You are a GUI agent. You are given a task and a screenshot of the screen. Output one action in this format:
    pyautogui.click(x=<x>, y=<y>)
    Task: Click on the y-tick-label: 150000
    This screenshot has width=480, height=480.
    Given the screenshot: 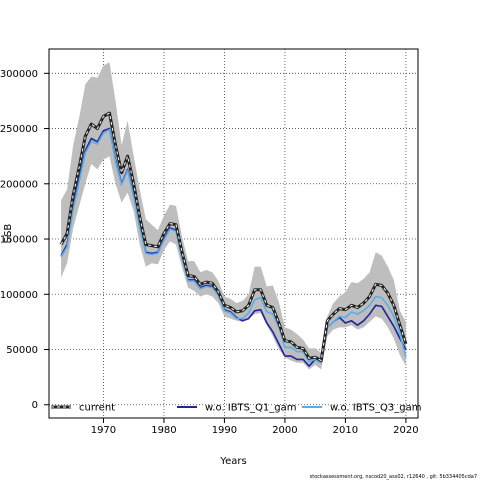 What is the action you would take?
    pyautogui.click(x=19, y=240)
    